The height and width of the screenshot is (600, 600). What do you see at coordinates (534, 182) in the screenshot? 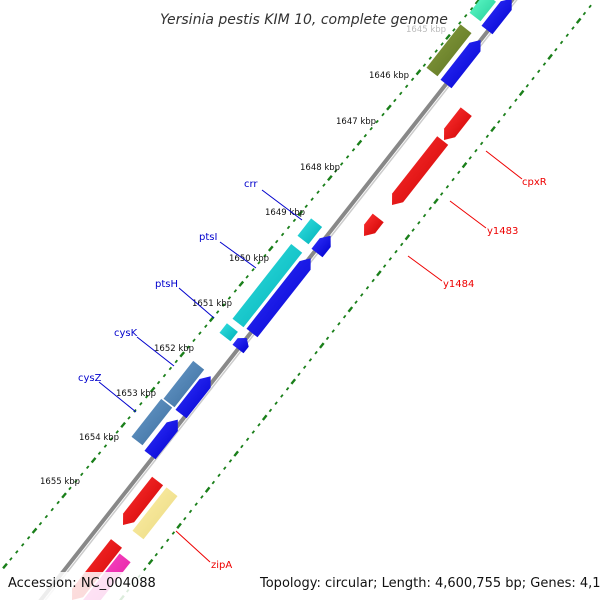
I see `gene-label-cpxR: cpxR` at bounding box center [534, 182].